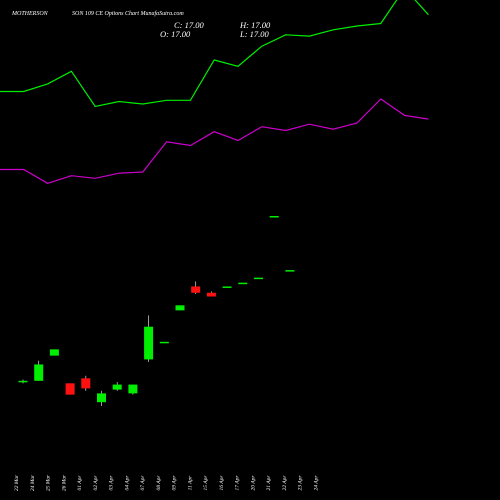 This screenshot has height=500, width=500. I want to click on x-axis-label: 04 Apr, so click(126, 483).